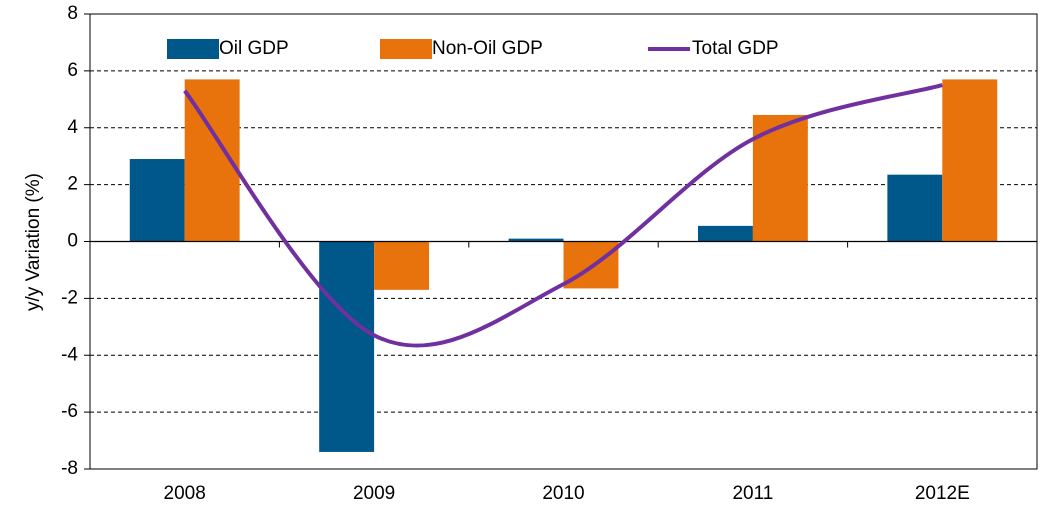 This screenshot has height=521, width=1044. I want to click on y-tick-label: 0, so click(72, 241).